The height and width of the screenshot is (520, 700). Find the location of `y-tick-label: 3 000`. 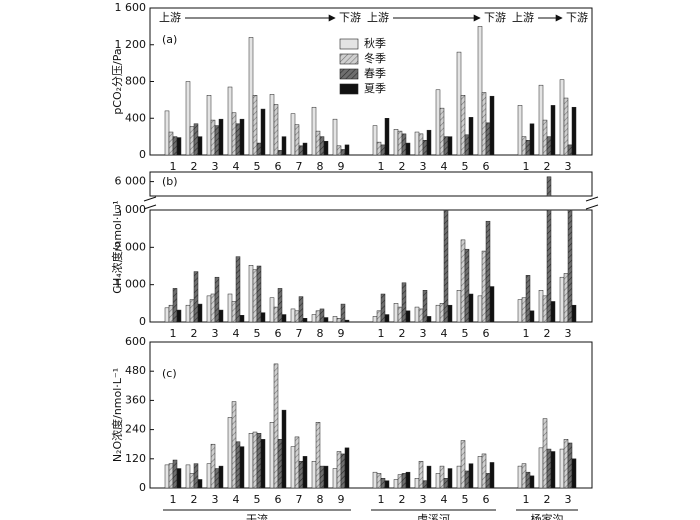

y-tick-label: 3 000 is located at coordinates (131, 209).